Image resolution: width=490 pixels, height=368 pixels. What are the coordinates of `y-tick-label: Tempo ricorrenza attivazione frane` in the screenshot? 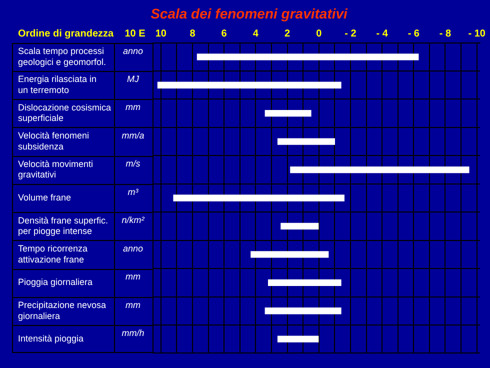 It's located at (53, 254).